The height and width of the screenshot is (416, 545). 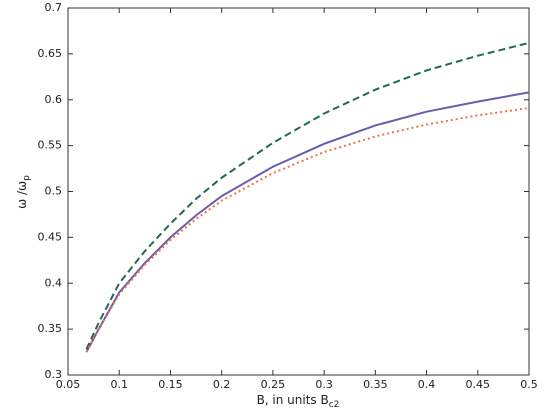 I want to click on x-tick-label: 0.35, so click(x=375, y=384).